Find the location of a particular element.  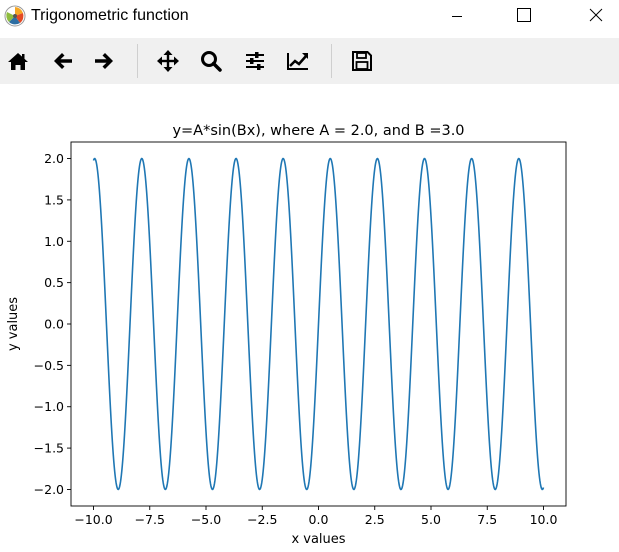

pan-button is located at coordinates (168, 61).